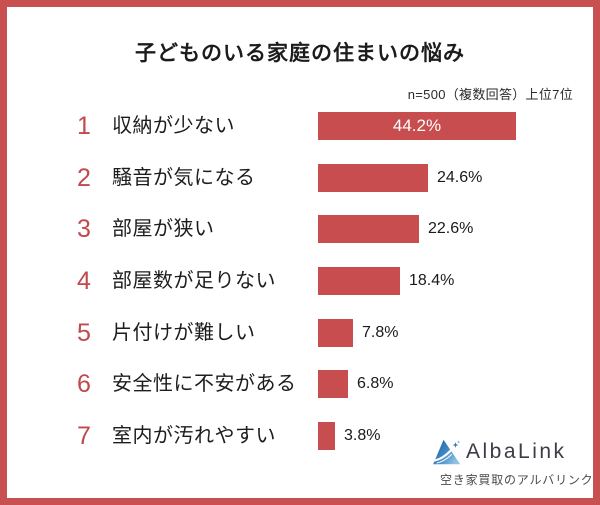 This screenshot has width=600, height=505. I want to click on rank-number: 7, so click(84, 436).